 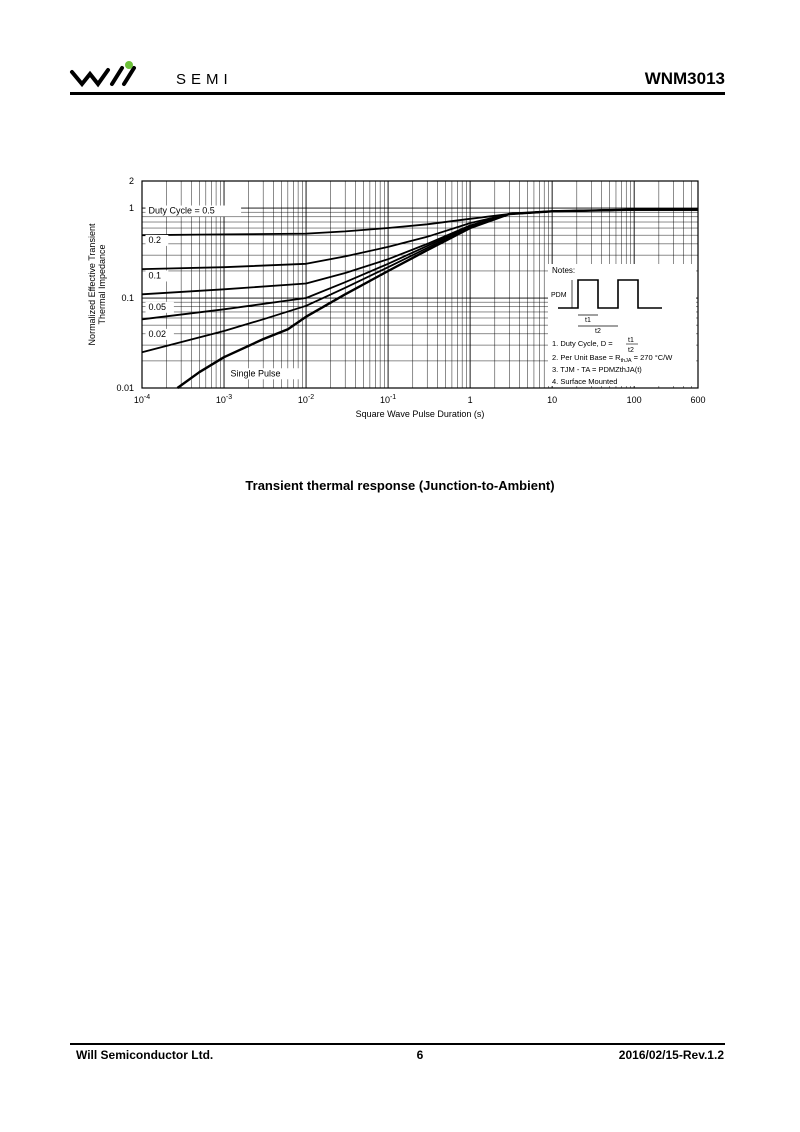 I want to click on will-semi-logo: SEMI, so click(x=151, y=74).